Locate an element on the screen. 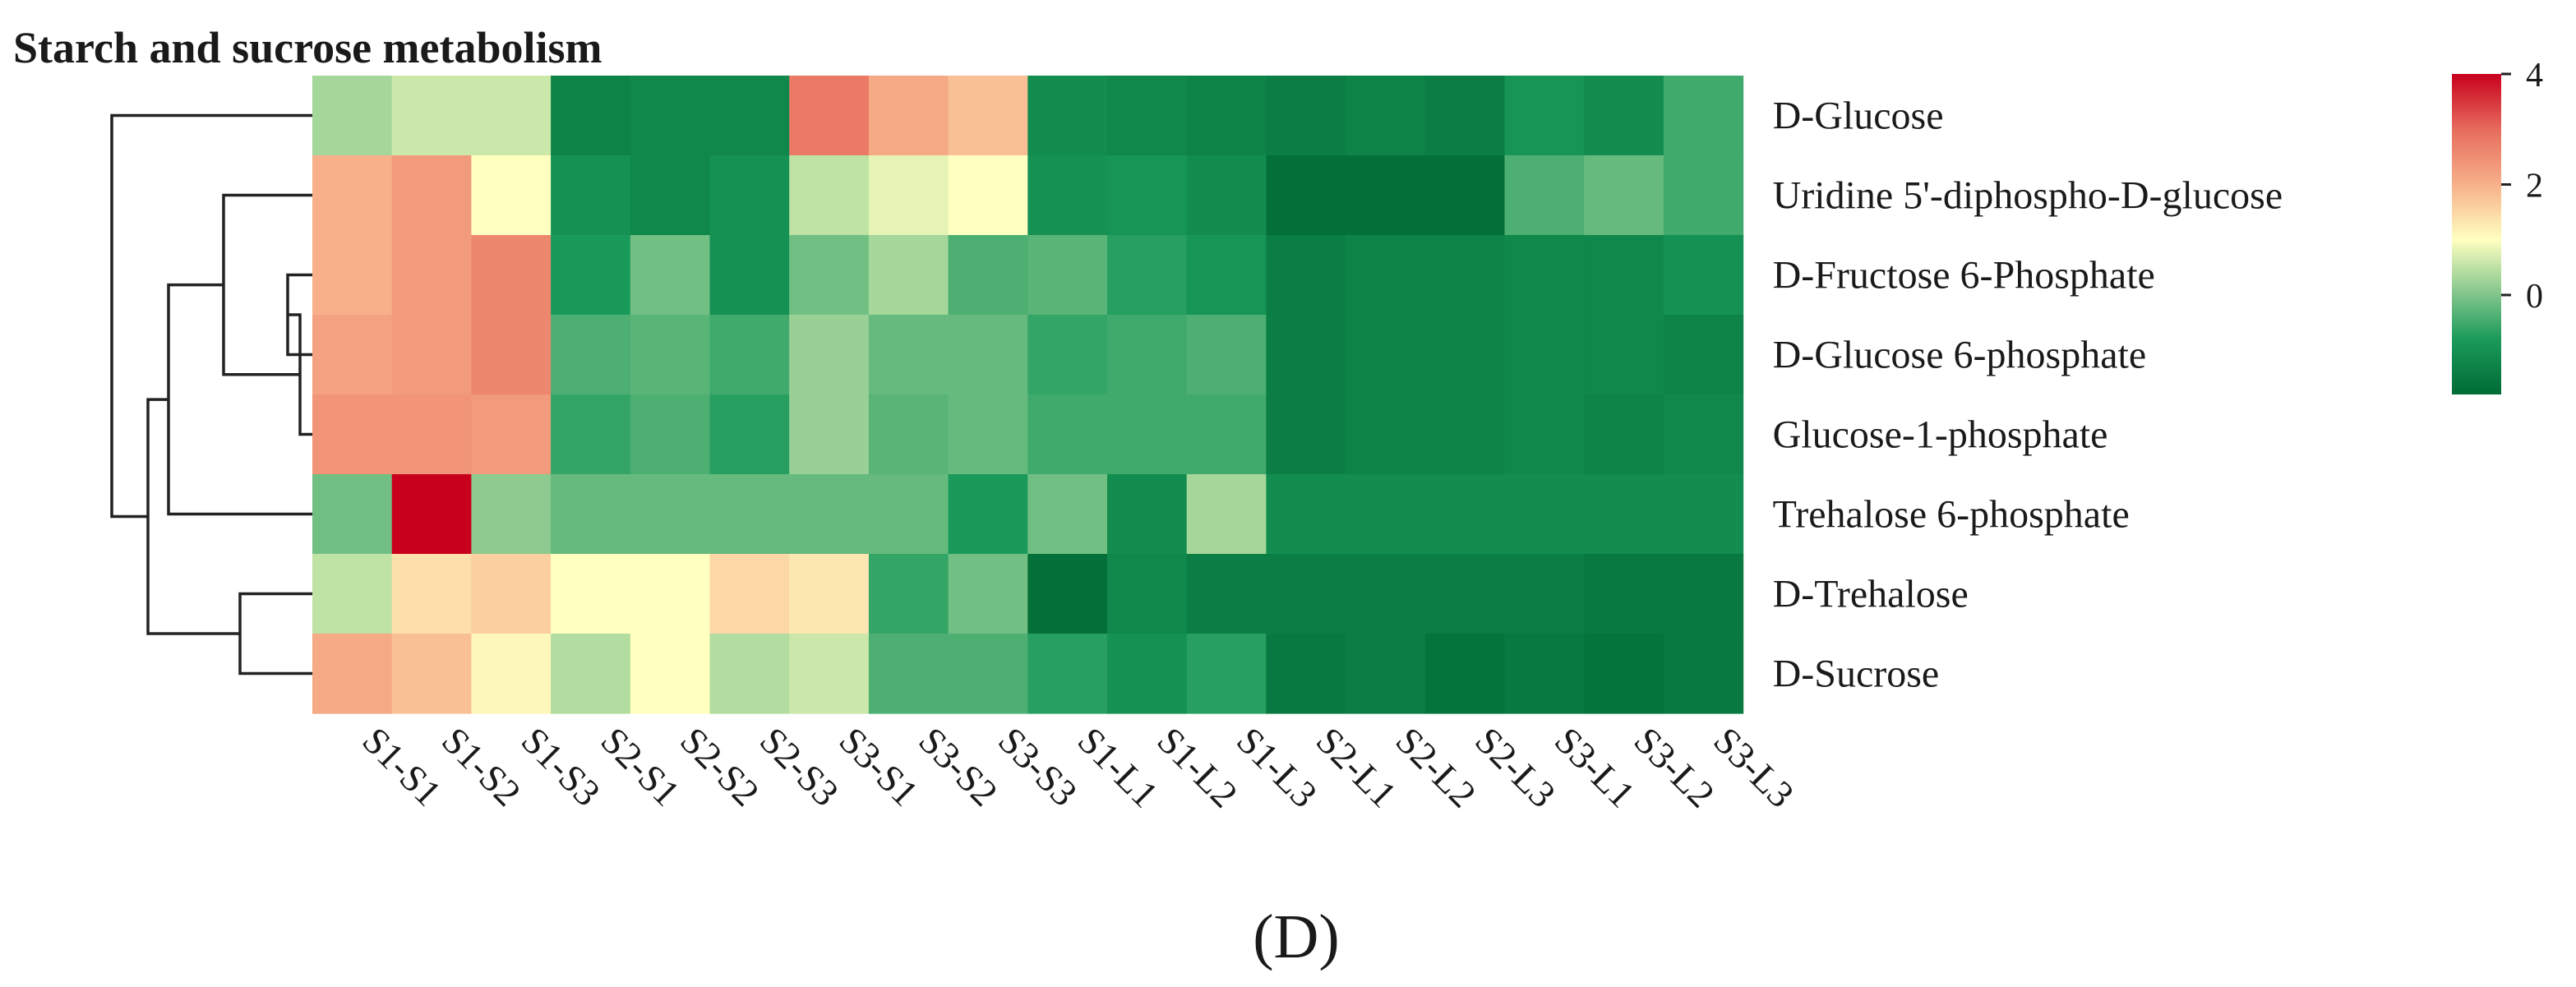 This screenshot has width=2576, height=987. column-label: S1-S2 is located at coordinates (482, 766).